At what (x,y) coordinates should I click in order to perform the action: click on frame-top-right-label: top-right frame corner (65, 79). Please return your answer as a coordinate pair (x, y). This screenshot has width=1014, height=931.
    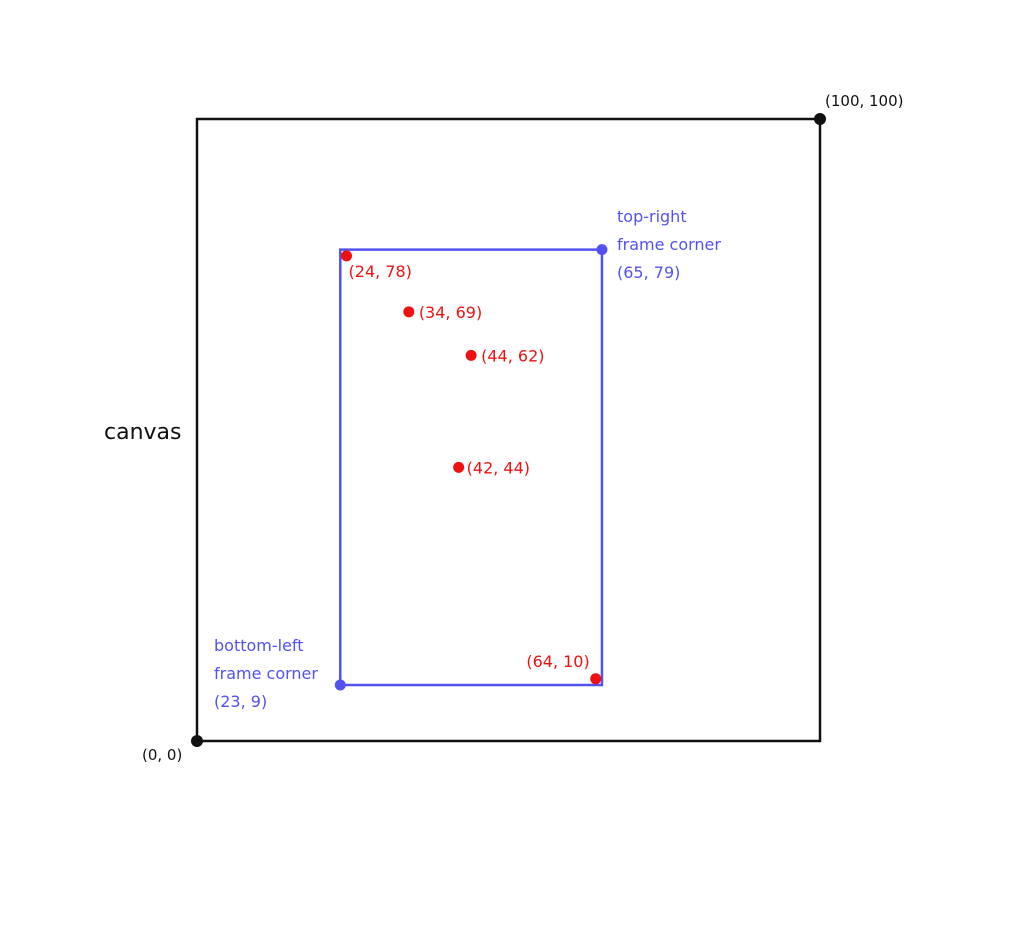
    Looking at the image, I should click on (671, 244).